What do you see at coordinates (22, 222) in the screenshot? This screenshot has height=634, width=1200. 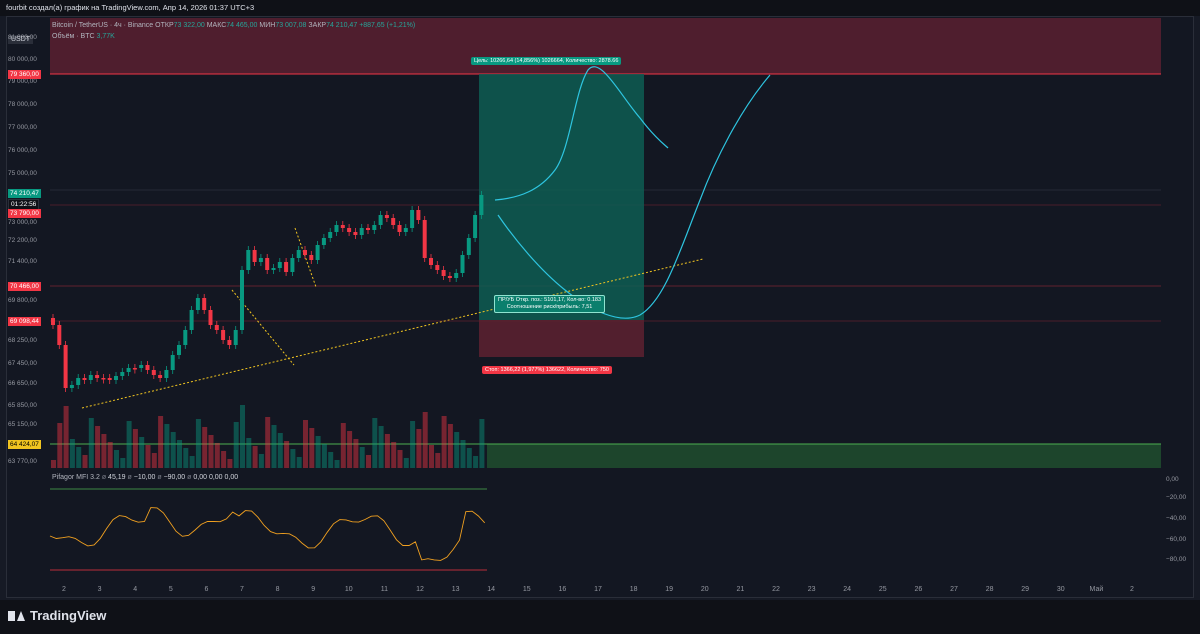 I see `price-axis-label: 73 000,00` at bounding box center [22, 222].